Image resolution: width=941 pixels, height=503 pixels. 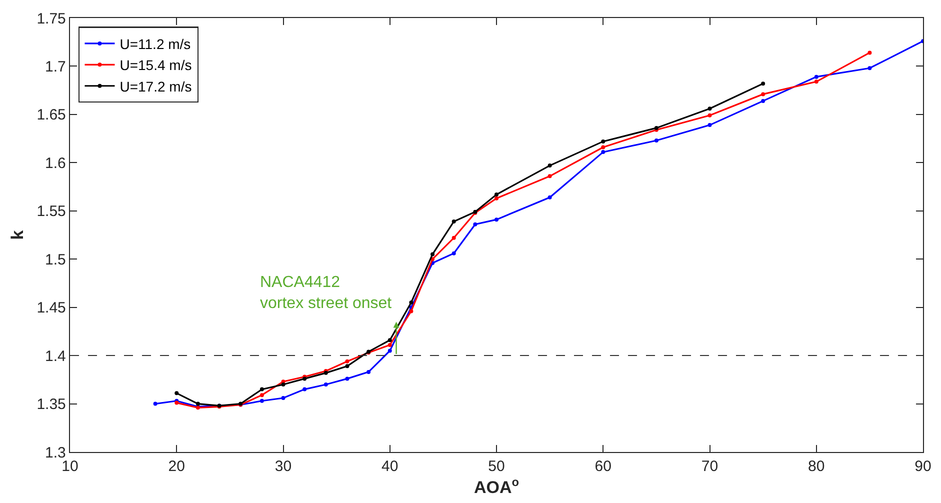 What do you see at coordinates (496, 467) in the screenshot?
I see `x-tick-label: 50` at bounding box center [496, 467].